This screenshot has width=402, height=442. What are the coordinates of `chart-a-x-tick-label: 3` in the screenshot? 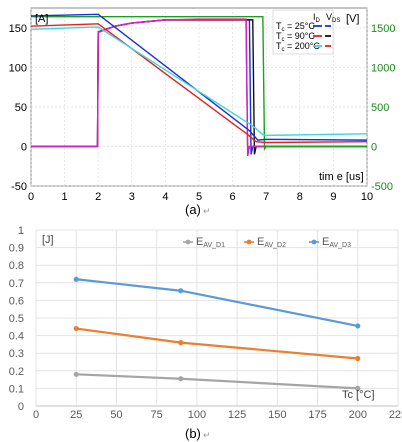 It's located at (132, 197).